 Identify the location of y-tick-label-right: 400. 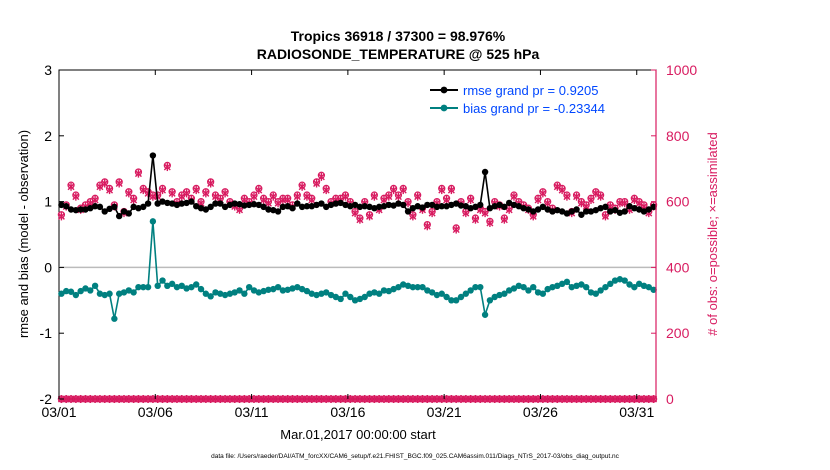
(678, 267).